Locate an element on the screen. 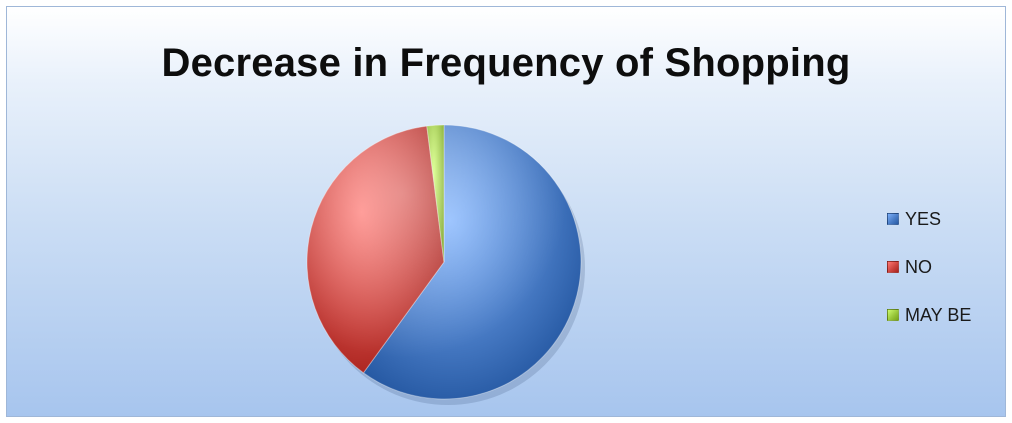  legend-item-yes: YES is located at coordinates (929, 219).